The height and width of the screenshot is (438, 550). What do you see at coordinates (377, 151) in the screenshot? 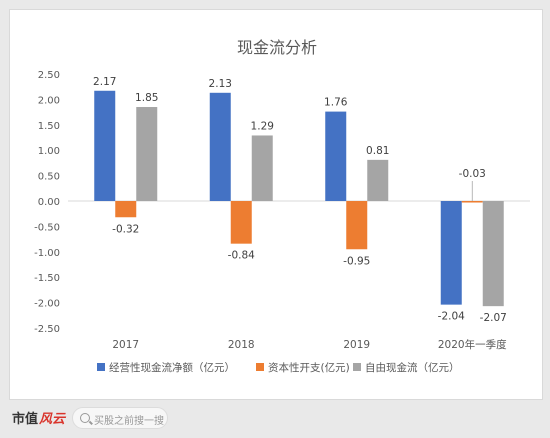
I see `data-label-3-3: 0.81` at bounding box center [377, 151].